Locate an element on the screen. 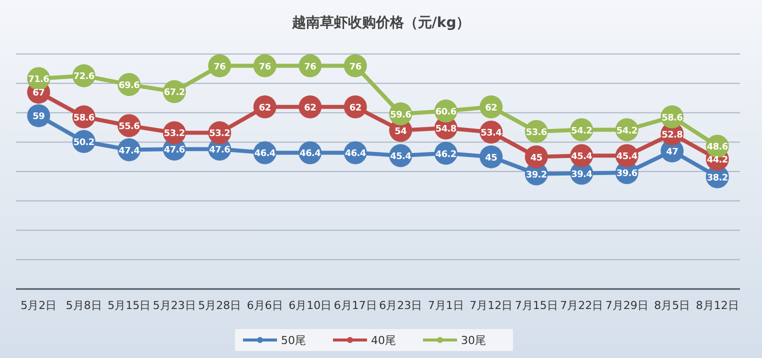  legend-label: 50尾 is located at coordinates (293, 340).